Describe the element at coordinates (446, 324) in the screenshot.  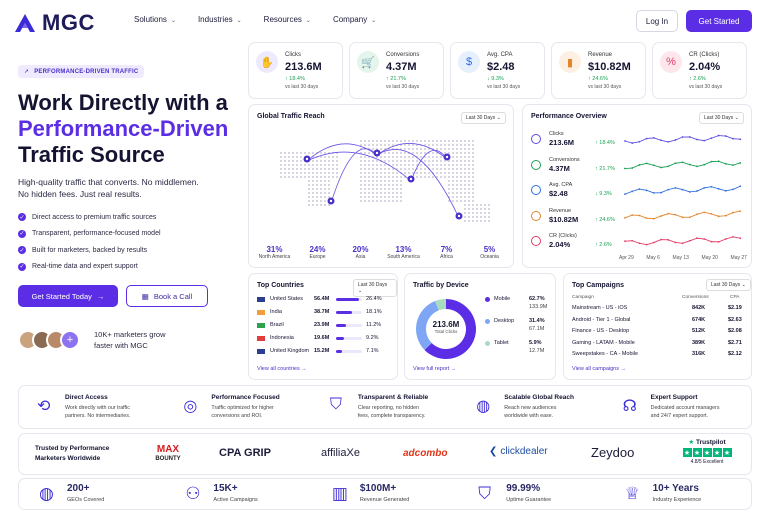
I see `total-clicks-value: 213.6M` at that location.